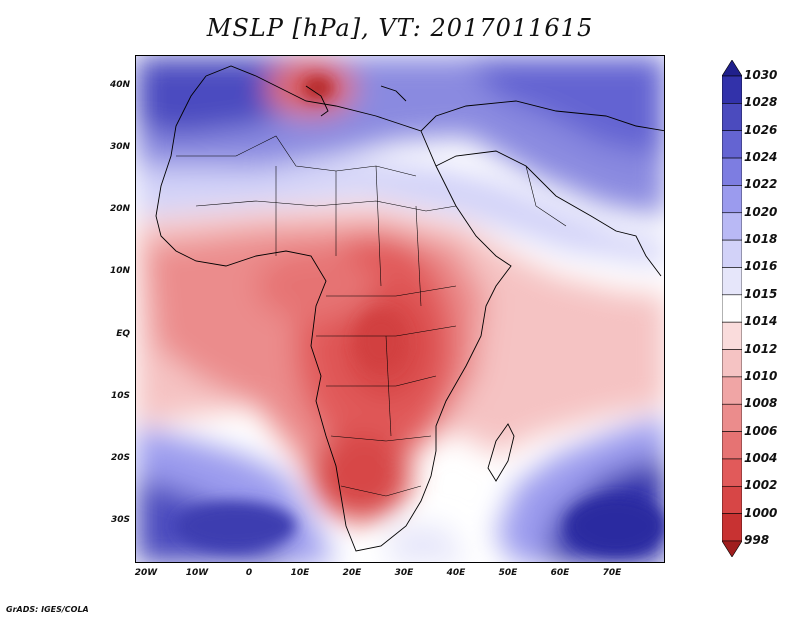 This screenshot has width=800, height=618. I want to click on colorbar-top-arrow, so click(732, 68).